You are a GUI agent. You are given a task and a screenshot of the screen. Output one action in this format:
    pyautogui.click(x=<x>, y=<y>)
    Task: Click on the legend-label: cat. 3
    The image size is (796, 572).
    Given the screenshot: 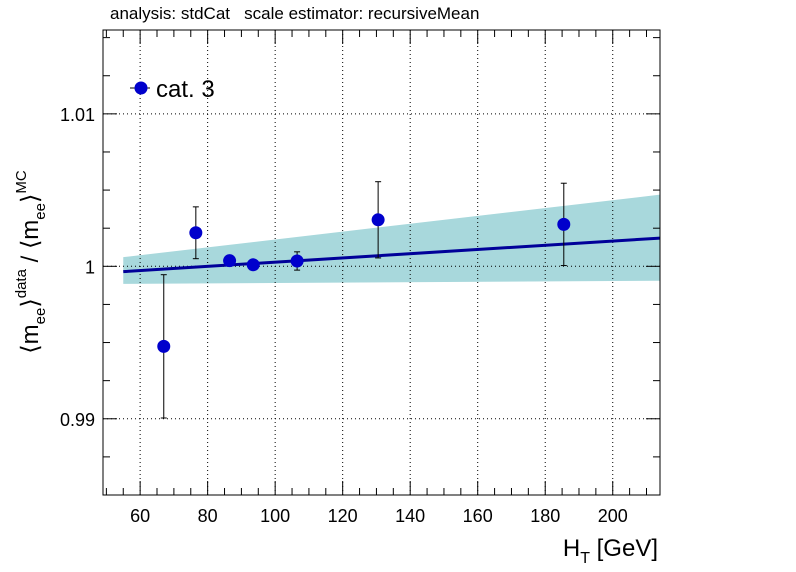 What is the action you would take?
    pyautogui.click(x=185, y=89)
    